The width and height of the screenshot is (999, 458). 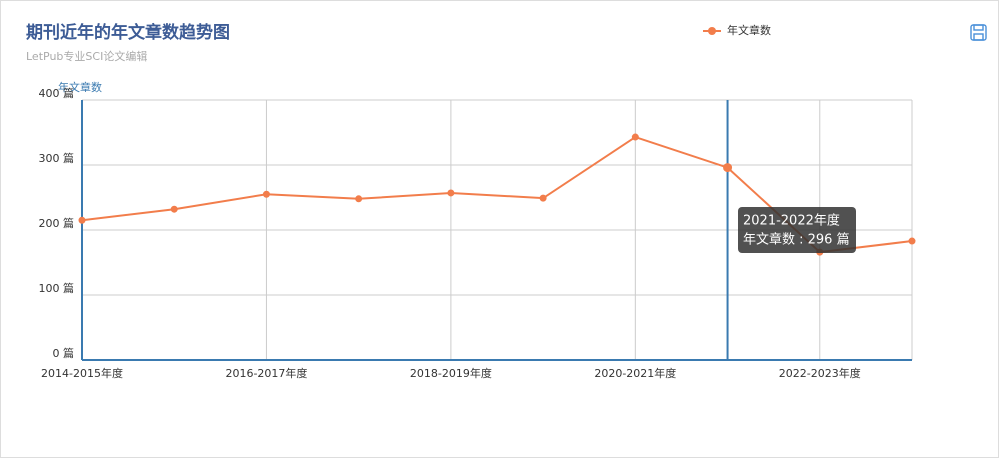 What do you see at coordinates (978, 32) in the screenshot?
I see `save-icon` at bounding box center [978, 32].